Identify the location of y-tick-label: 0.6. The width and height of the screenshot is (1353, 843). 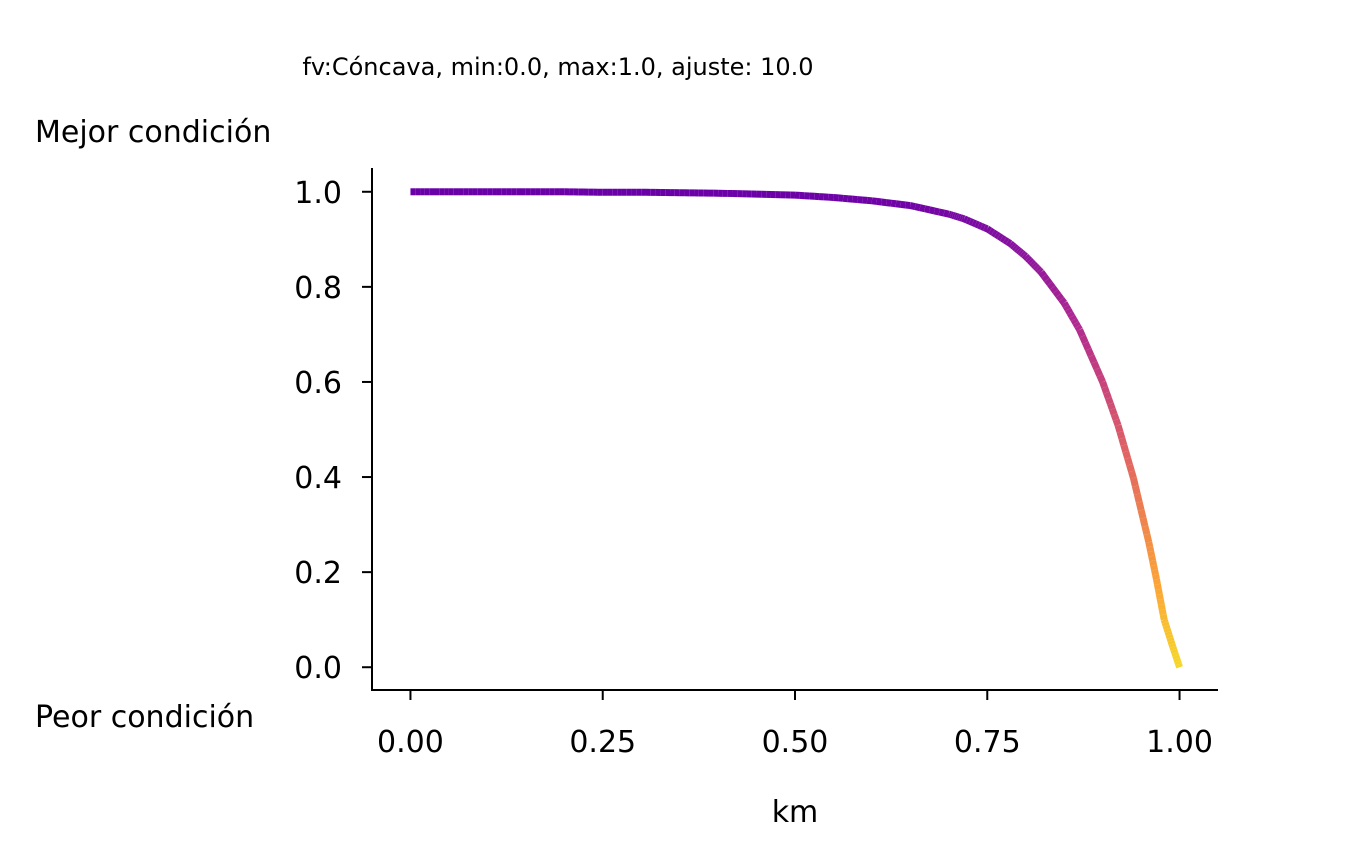
(318, 383).